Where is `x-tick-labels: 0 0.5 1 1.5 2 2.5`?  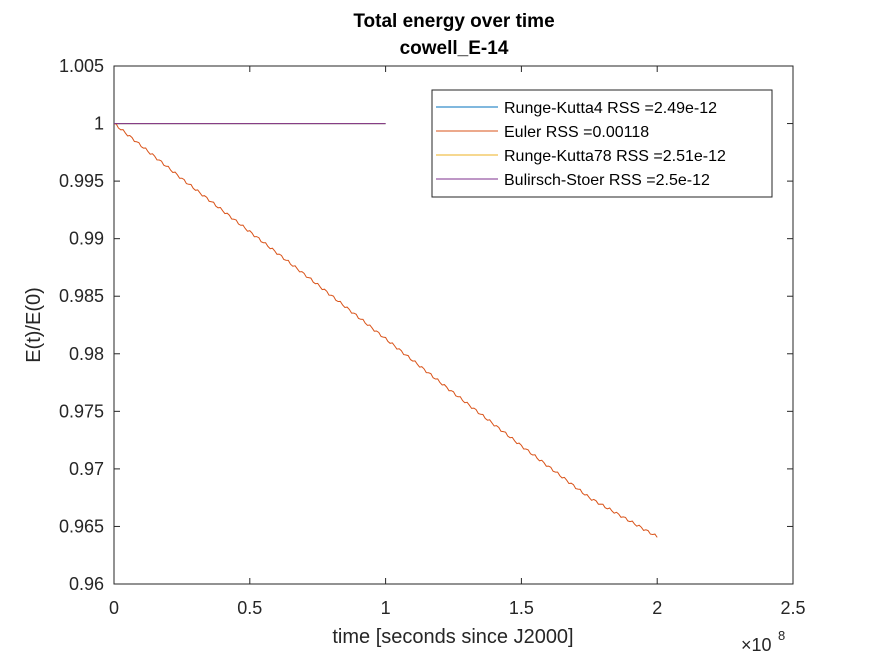 x-tick-labels: 0 0.5 1 1.5 2 2.5 is located at coordinates (457, 608).